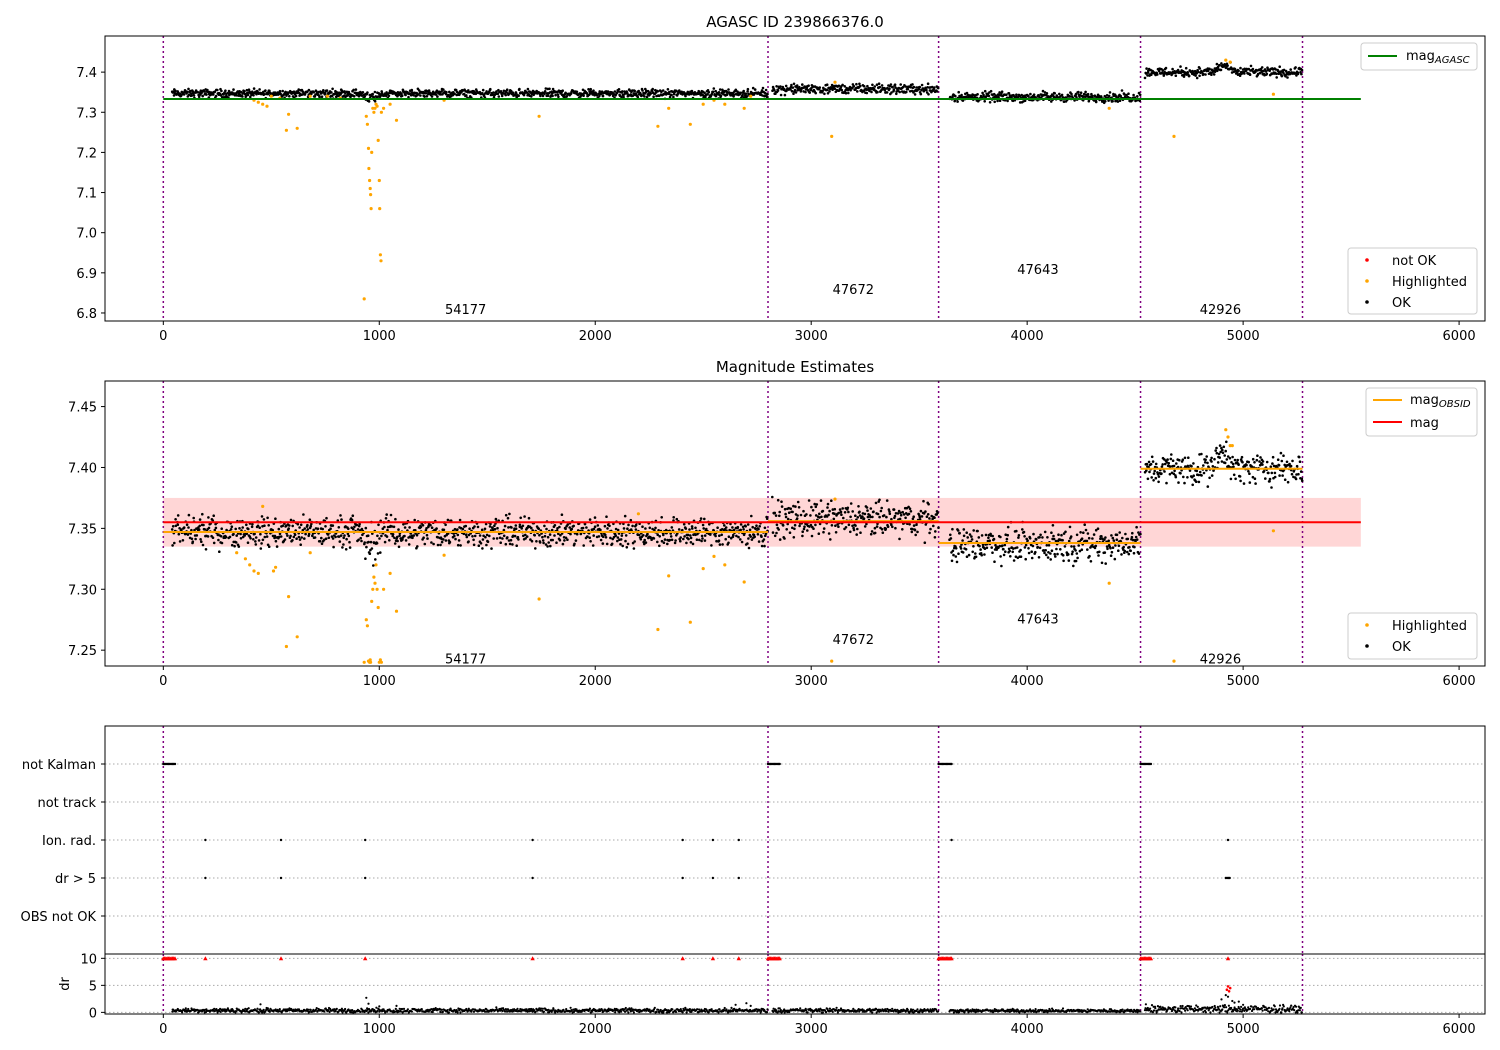  Describe the element at coordinates (82, 651) in the screenshot. I see `y-tick-label: 7.25` at that location.